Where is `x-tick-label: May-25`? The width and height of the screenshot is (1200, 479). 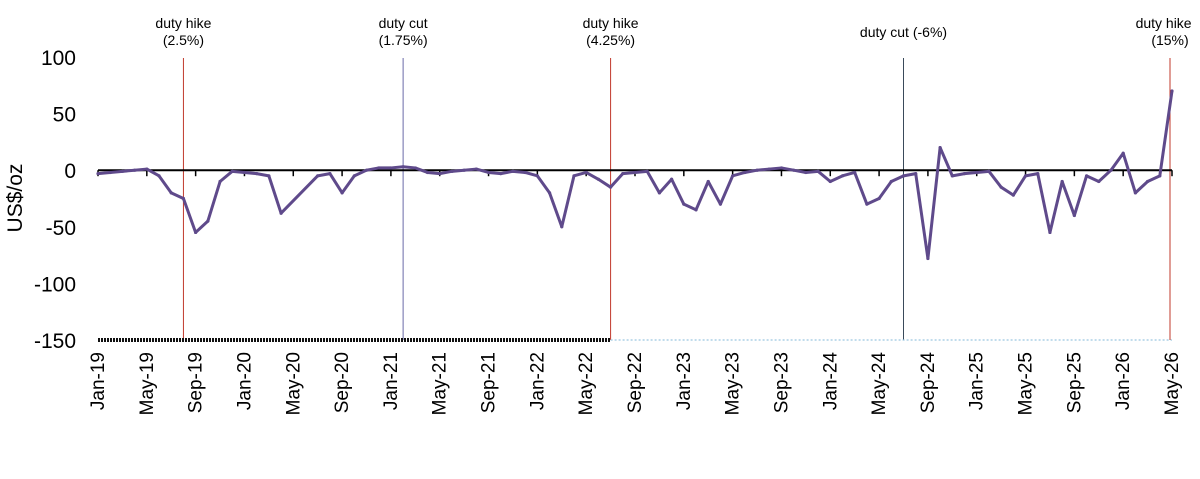
x-tick-label: May-25 is located at coordinates (1026, 383).